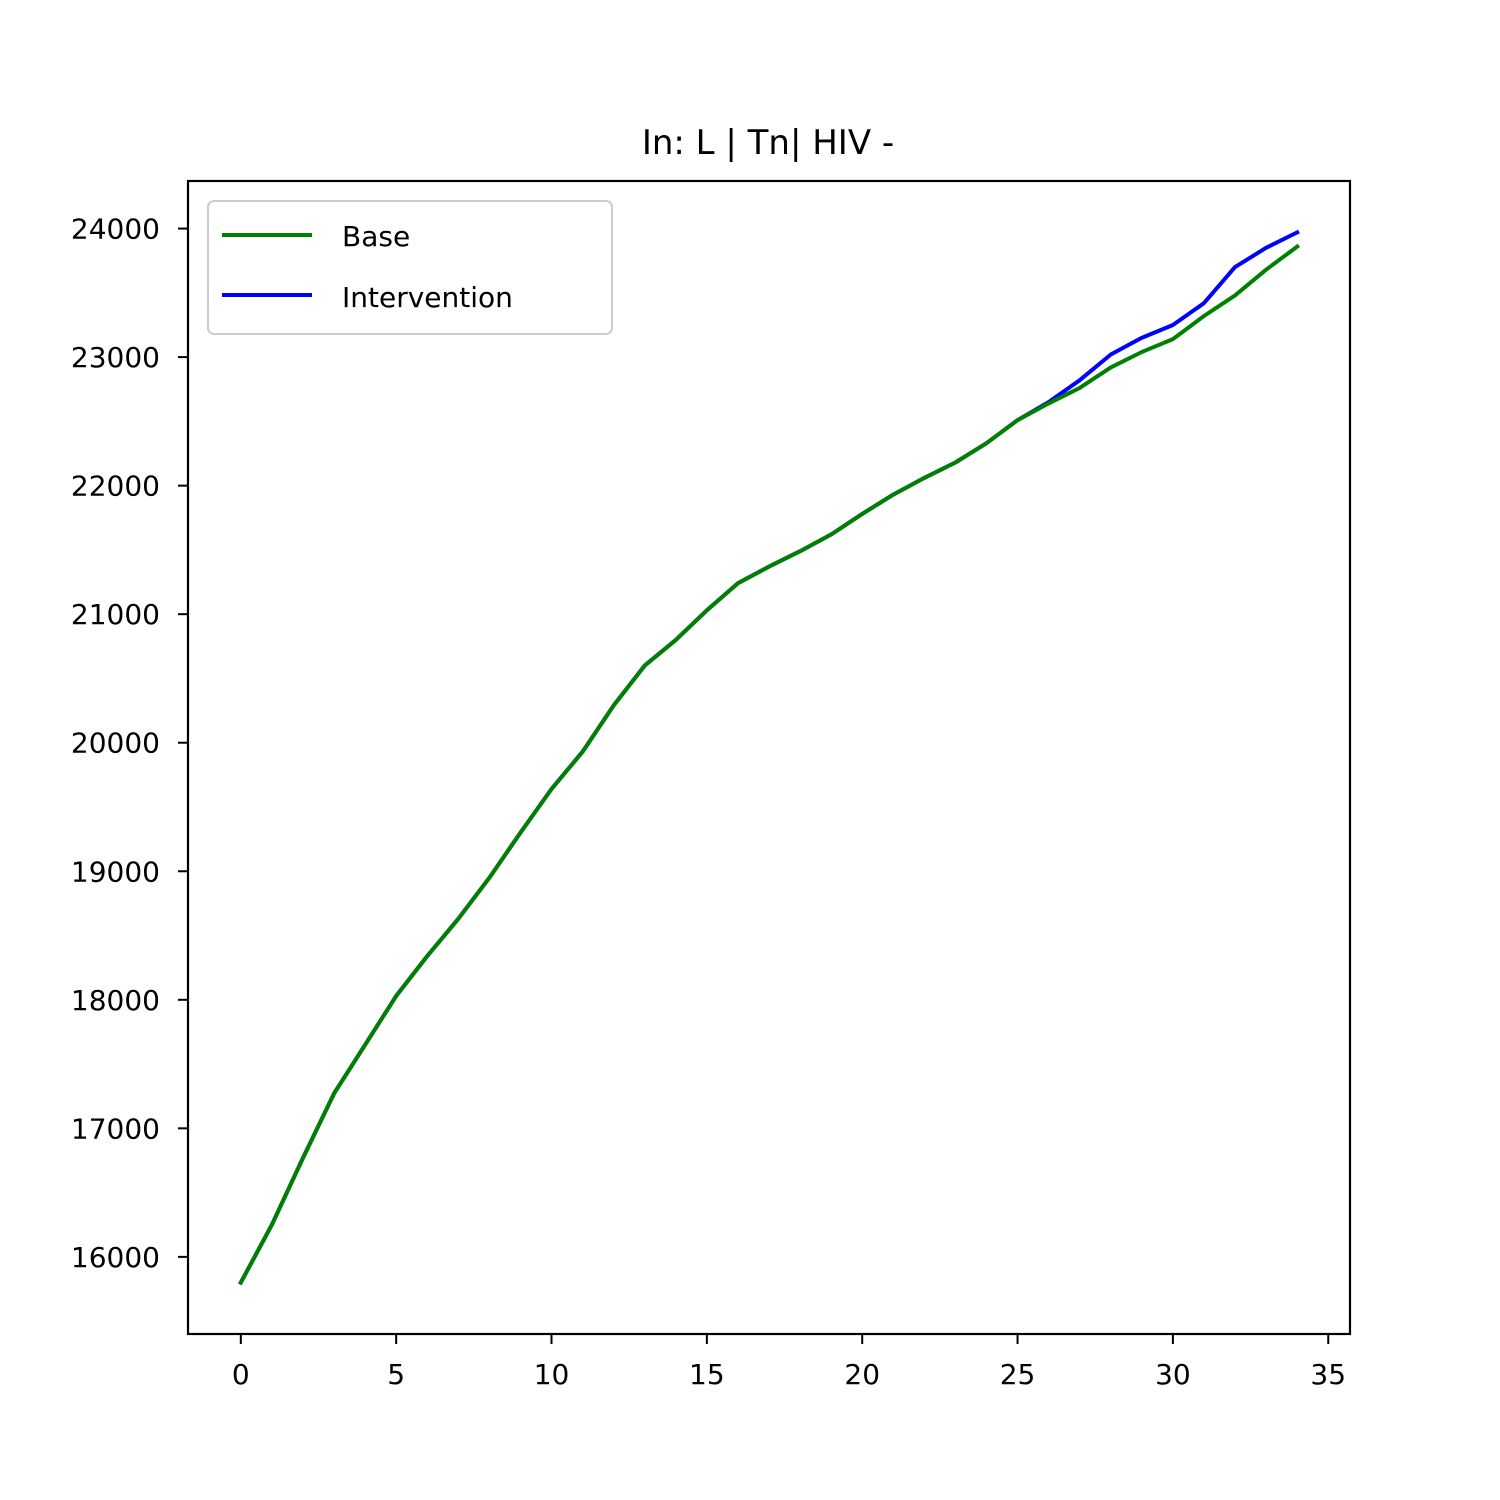  Describe the element at coordinates (115, 1257) in the screenshot. I see `y-tick-label-16000: 16000` at that location.